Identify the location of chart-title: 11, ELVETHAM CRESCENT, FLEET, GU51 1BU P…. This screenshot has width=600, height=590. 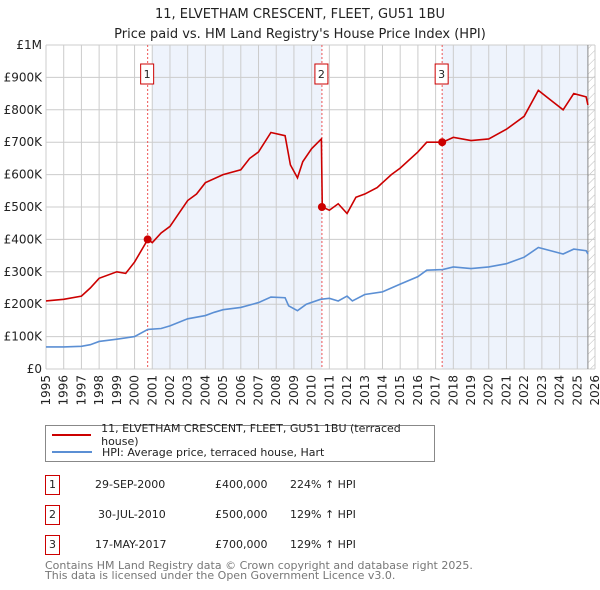
(300, 25).